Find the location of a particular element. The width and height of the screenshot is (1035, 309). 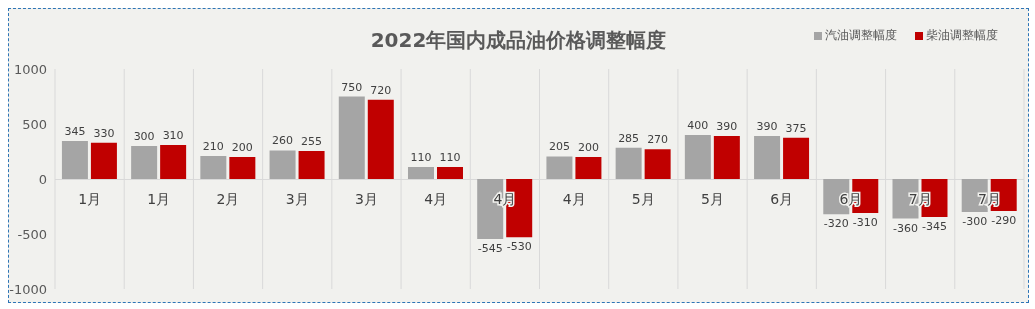

chart-title: 2022年国内成品油价格调整幅度 is located at coordinates (518, 40).